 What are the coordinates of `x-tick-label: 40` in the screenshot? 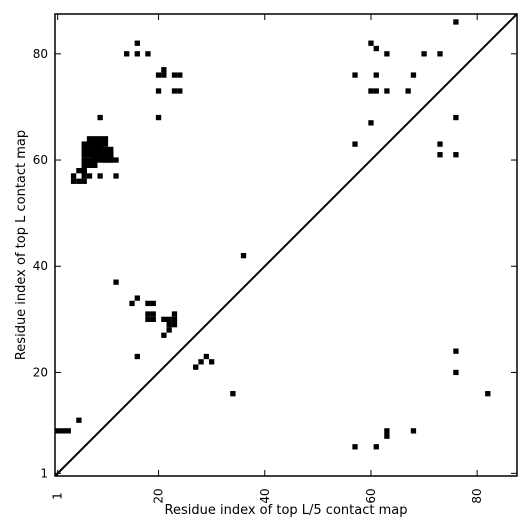 It's located at (265, 495).